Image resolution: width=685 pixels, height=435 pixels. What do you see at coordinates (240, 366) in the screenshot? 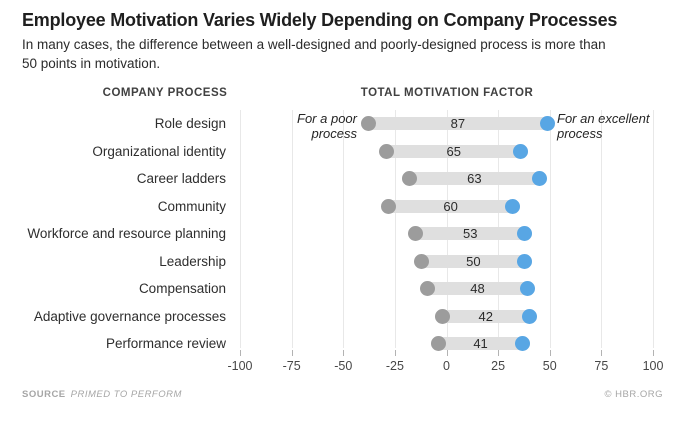
I see `axis-tick-label: -100` at bounding box center [240, 366].